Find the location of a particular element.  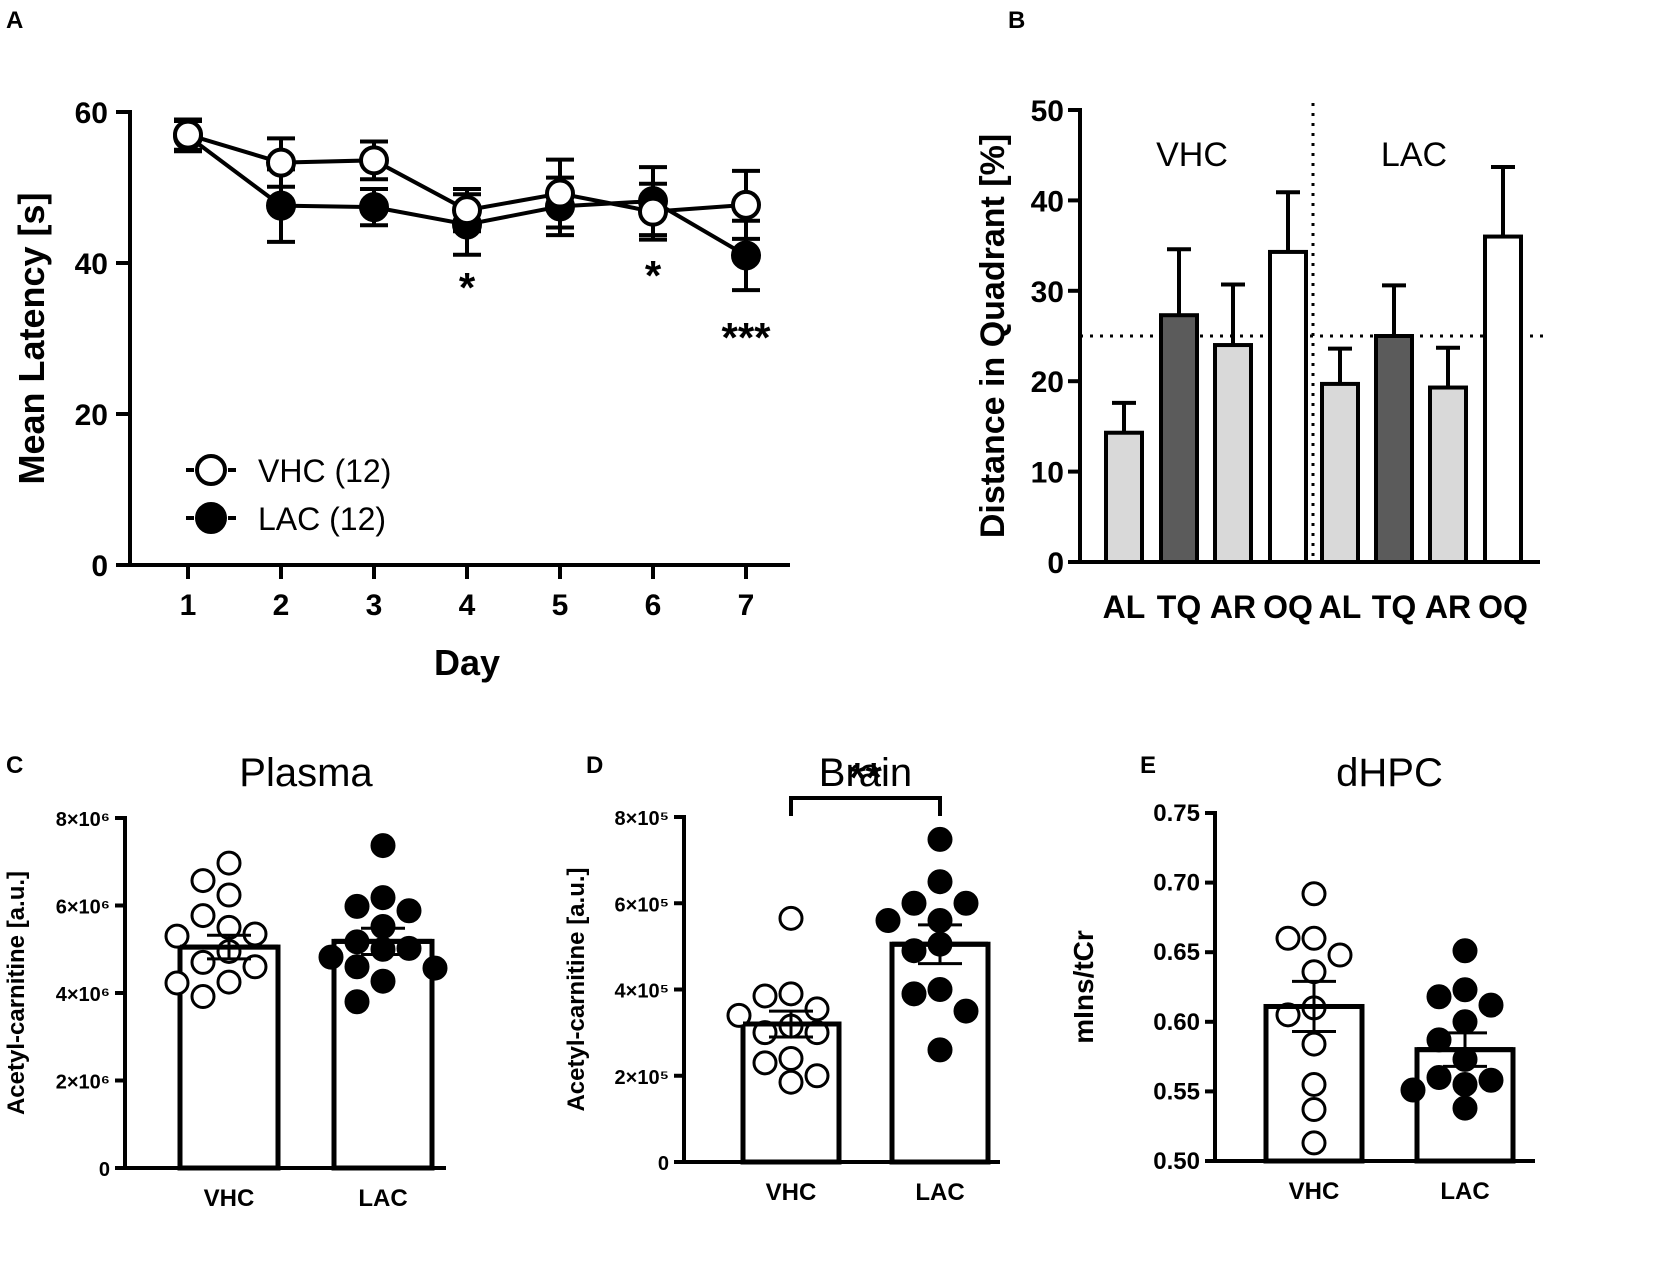

y-tick-label: 8×10⁵ is located at coordinates (642, 819).